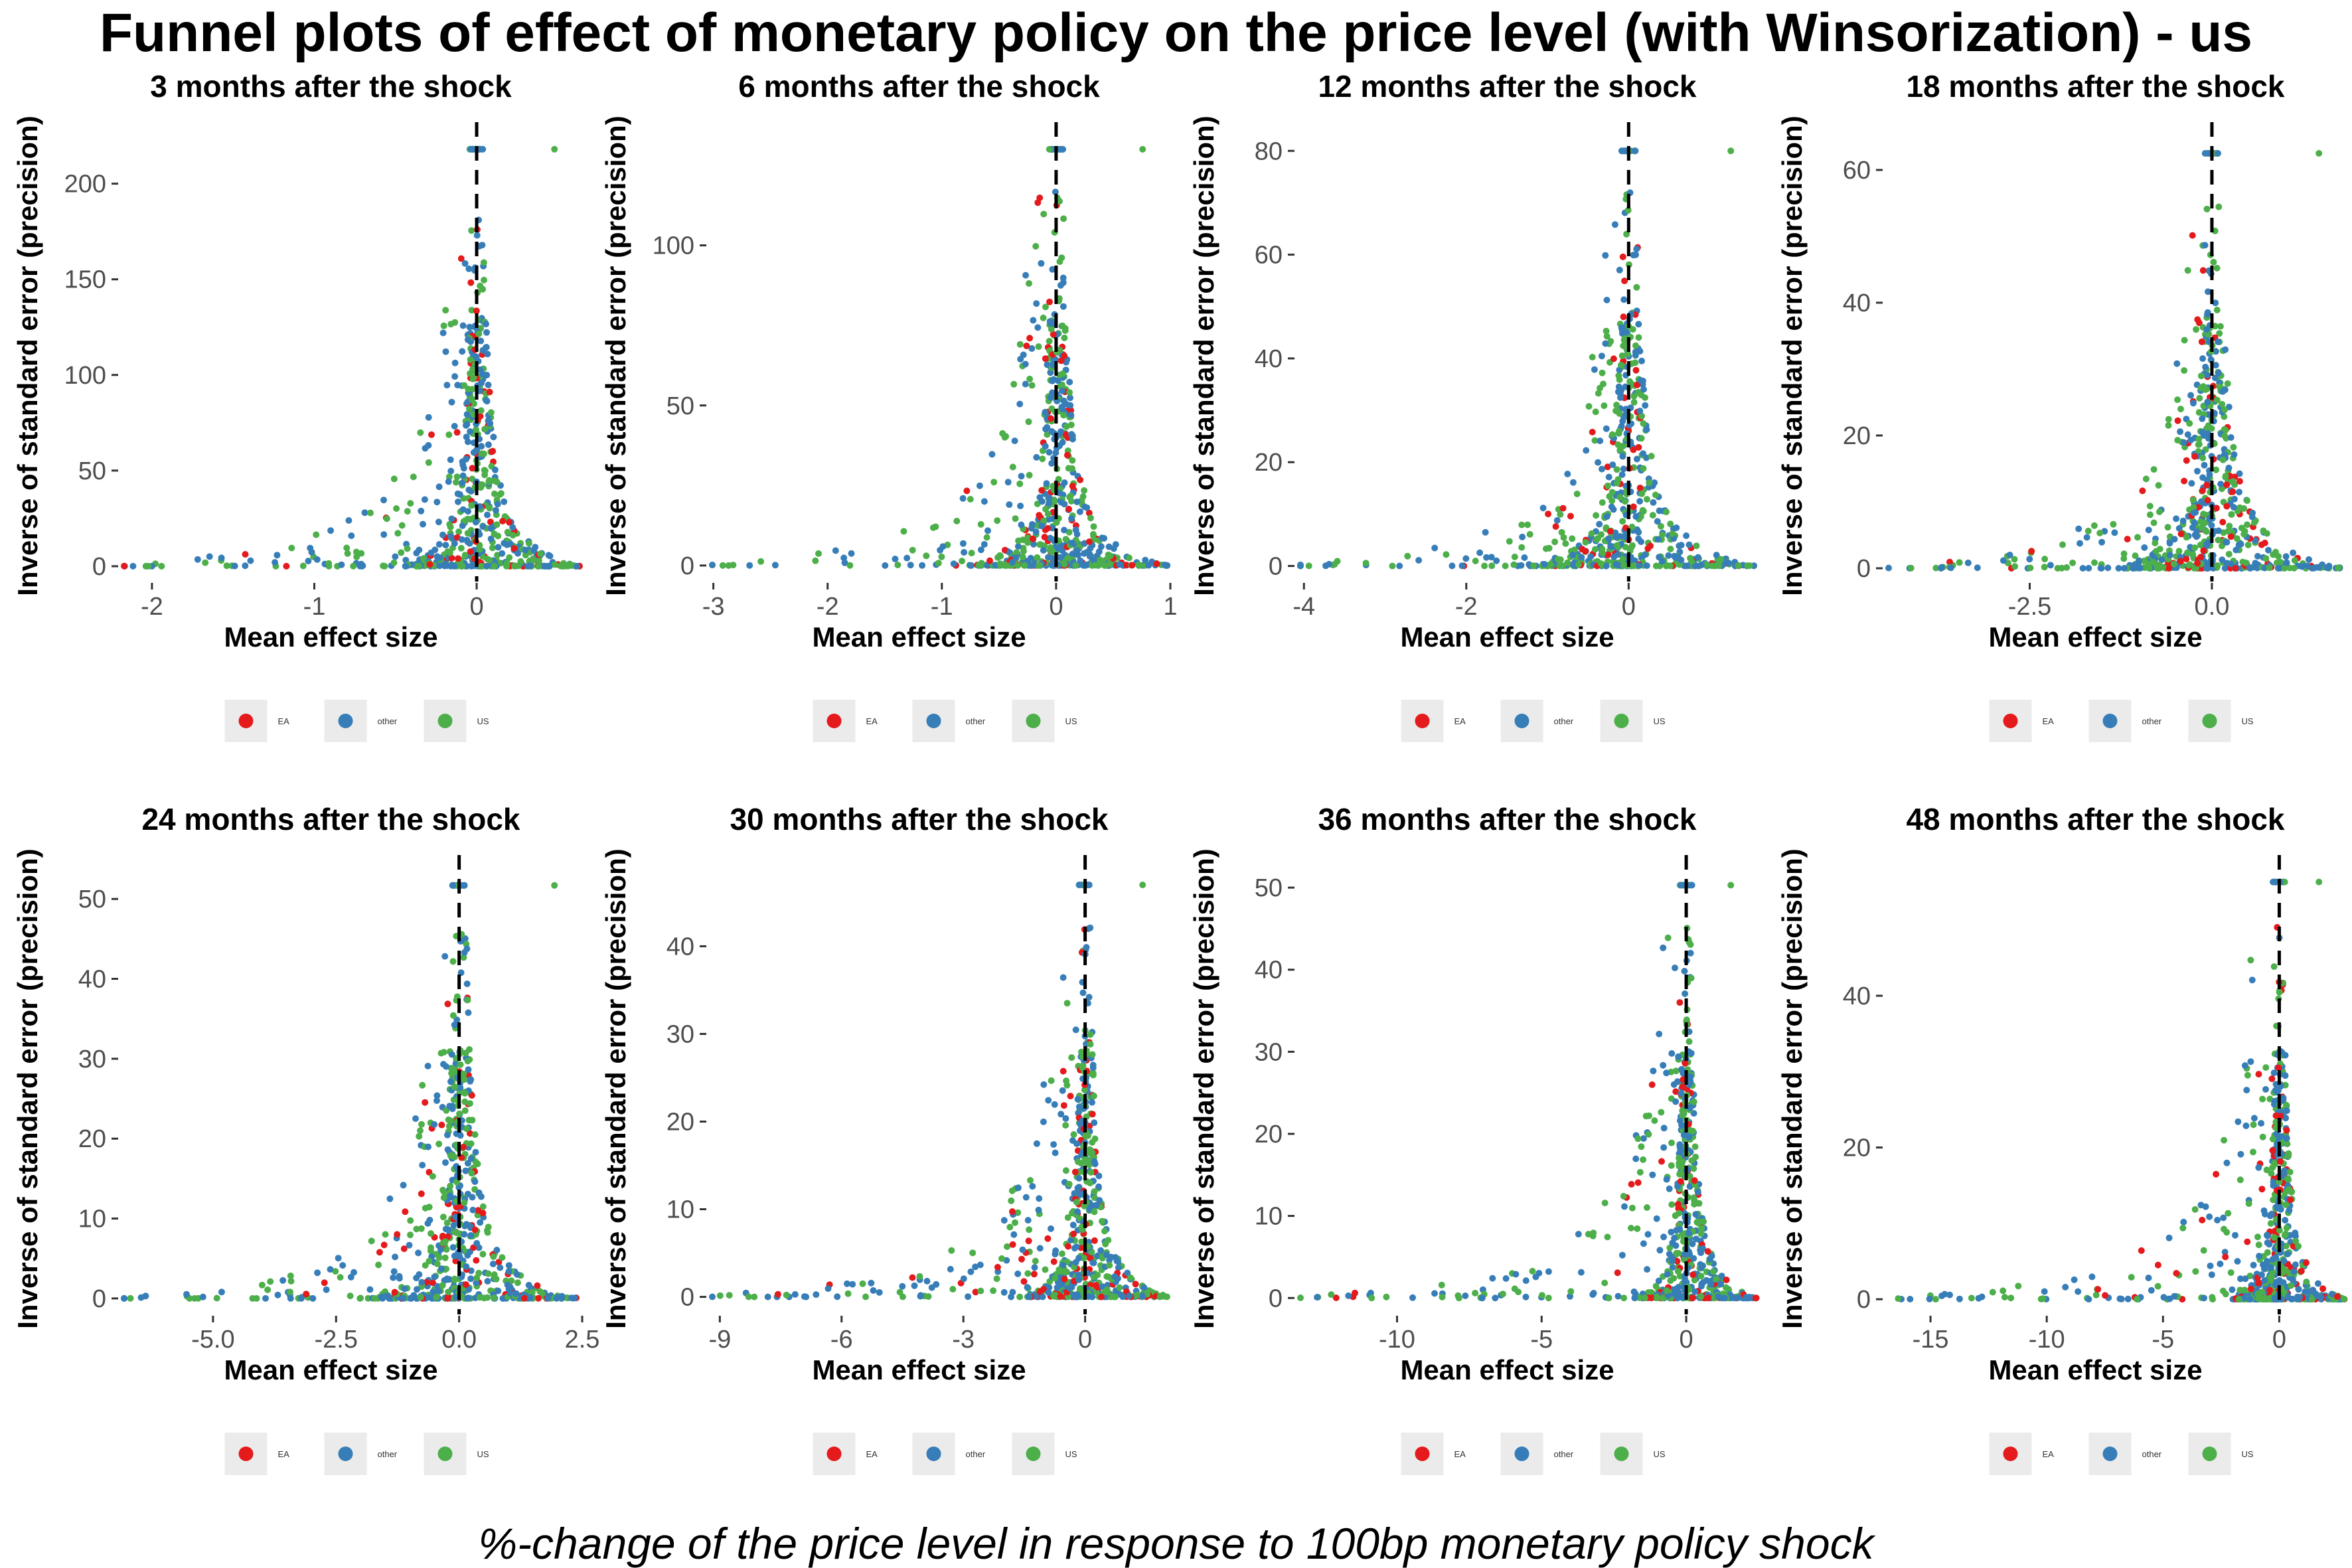  I want to click on x-tick-label: -5.0, so click(213, 1340).